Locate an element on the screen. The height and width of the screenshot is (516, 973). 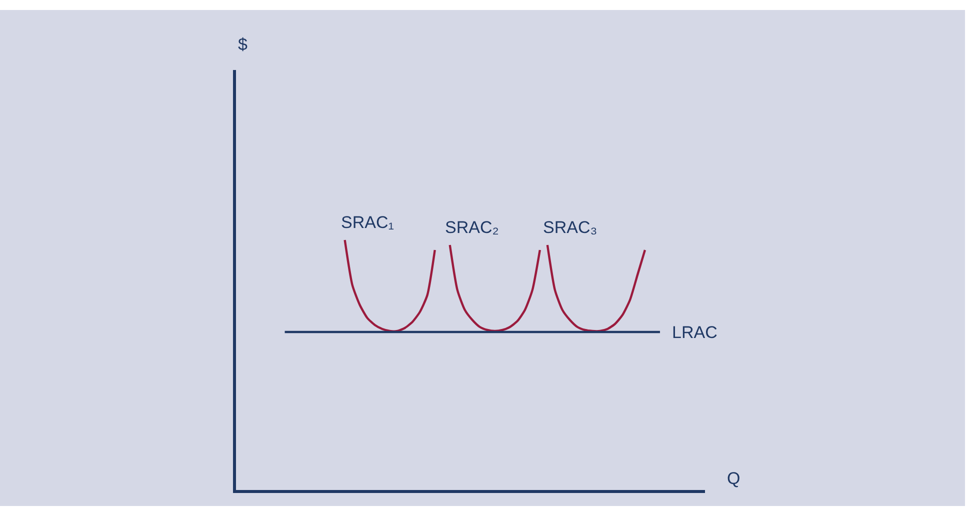
series-label: SRAC₂ is located at coordinates (472, 227).